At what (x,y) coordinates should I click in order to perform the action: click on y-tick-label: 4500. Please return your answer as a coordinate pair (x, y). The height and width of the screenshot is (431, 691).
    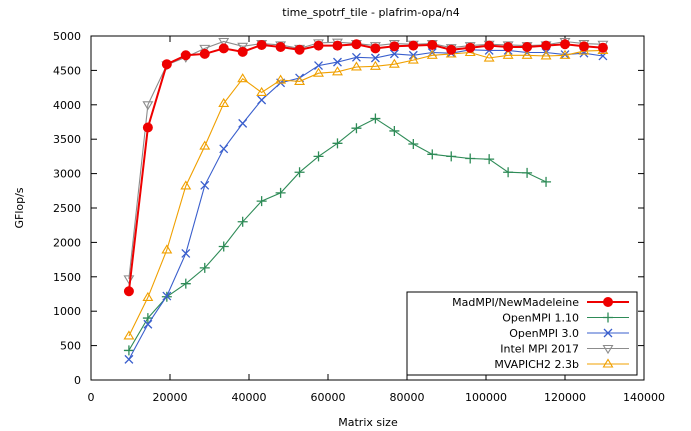
    Looking at the image, I should click on (67, 70).